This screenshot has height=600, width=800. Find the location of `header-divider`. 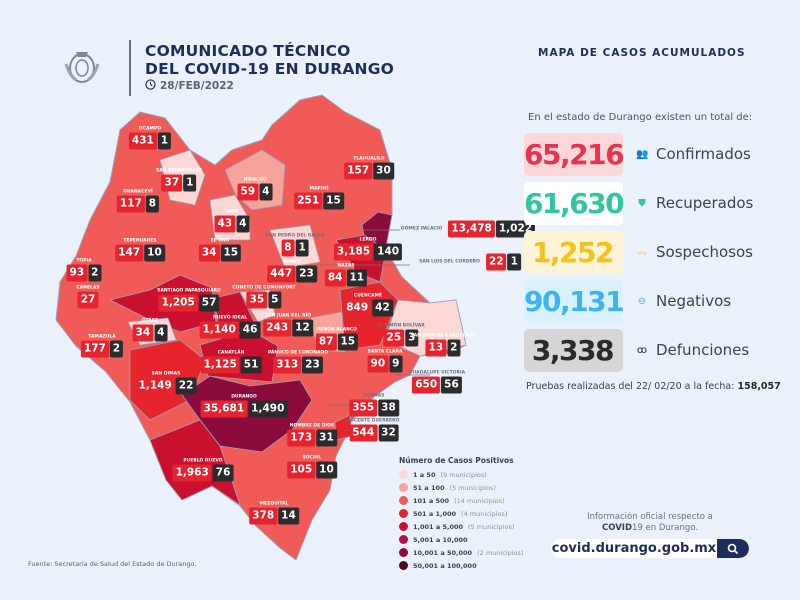

header-divider is located at coordinates (130, 68).